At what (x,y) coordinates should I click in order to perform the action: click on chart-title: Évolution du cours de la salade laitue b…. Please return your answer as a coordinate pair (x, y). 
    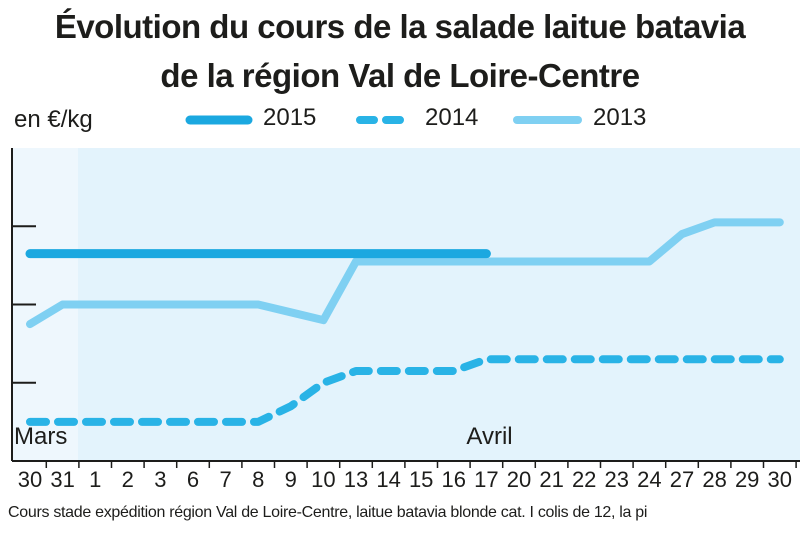
    Looking at the image, I should click on (400, 26).